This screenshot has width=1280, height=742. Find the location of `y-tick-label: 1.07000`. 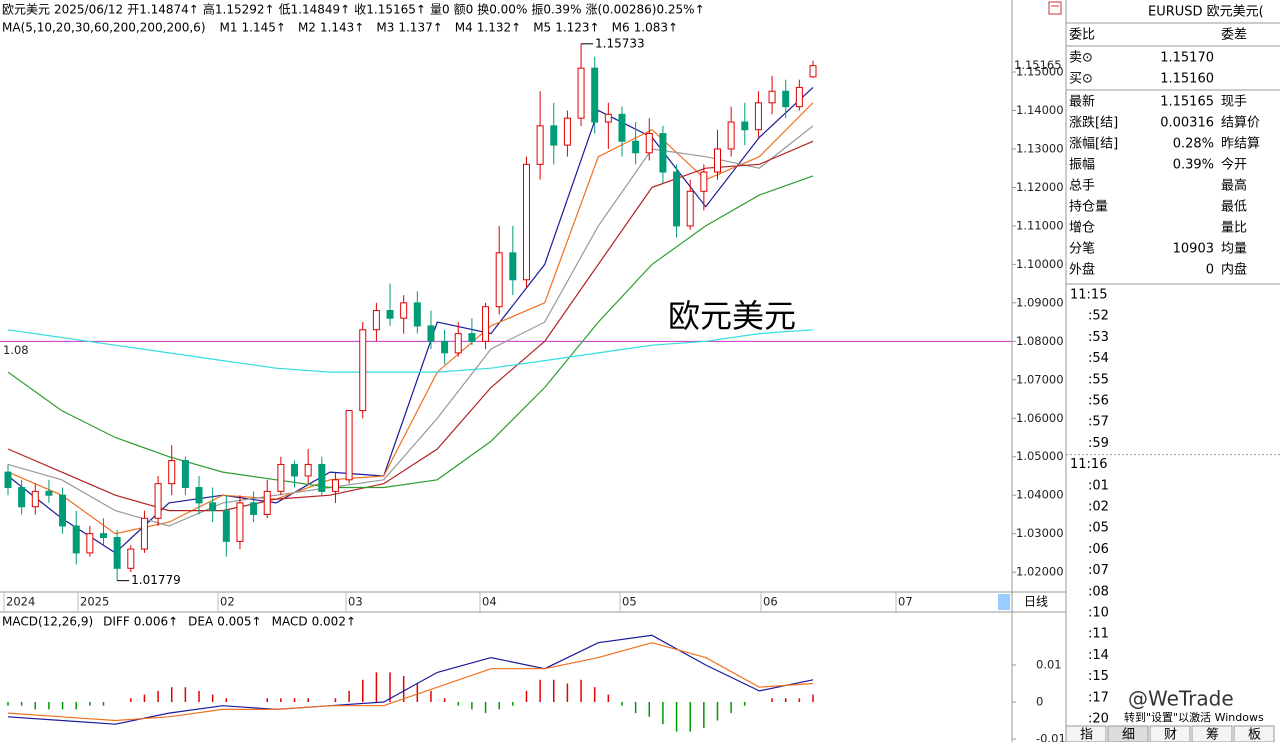

y-tick-label: 1.07000 is located at coordinates (1040, 379).